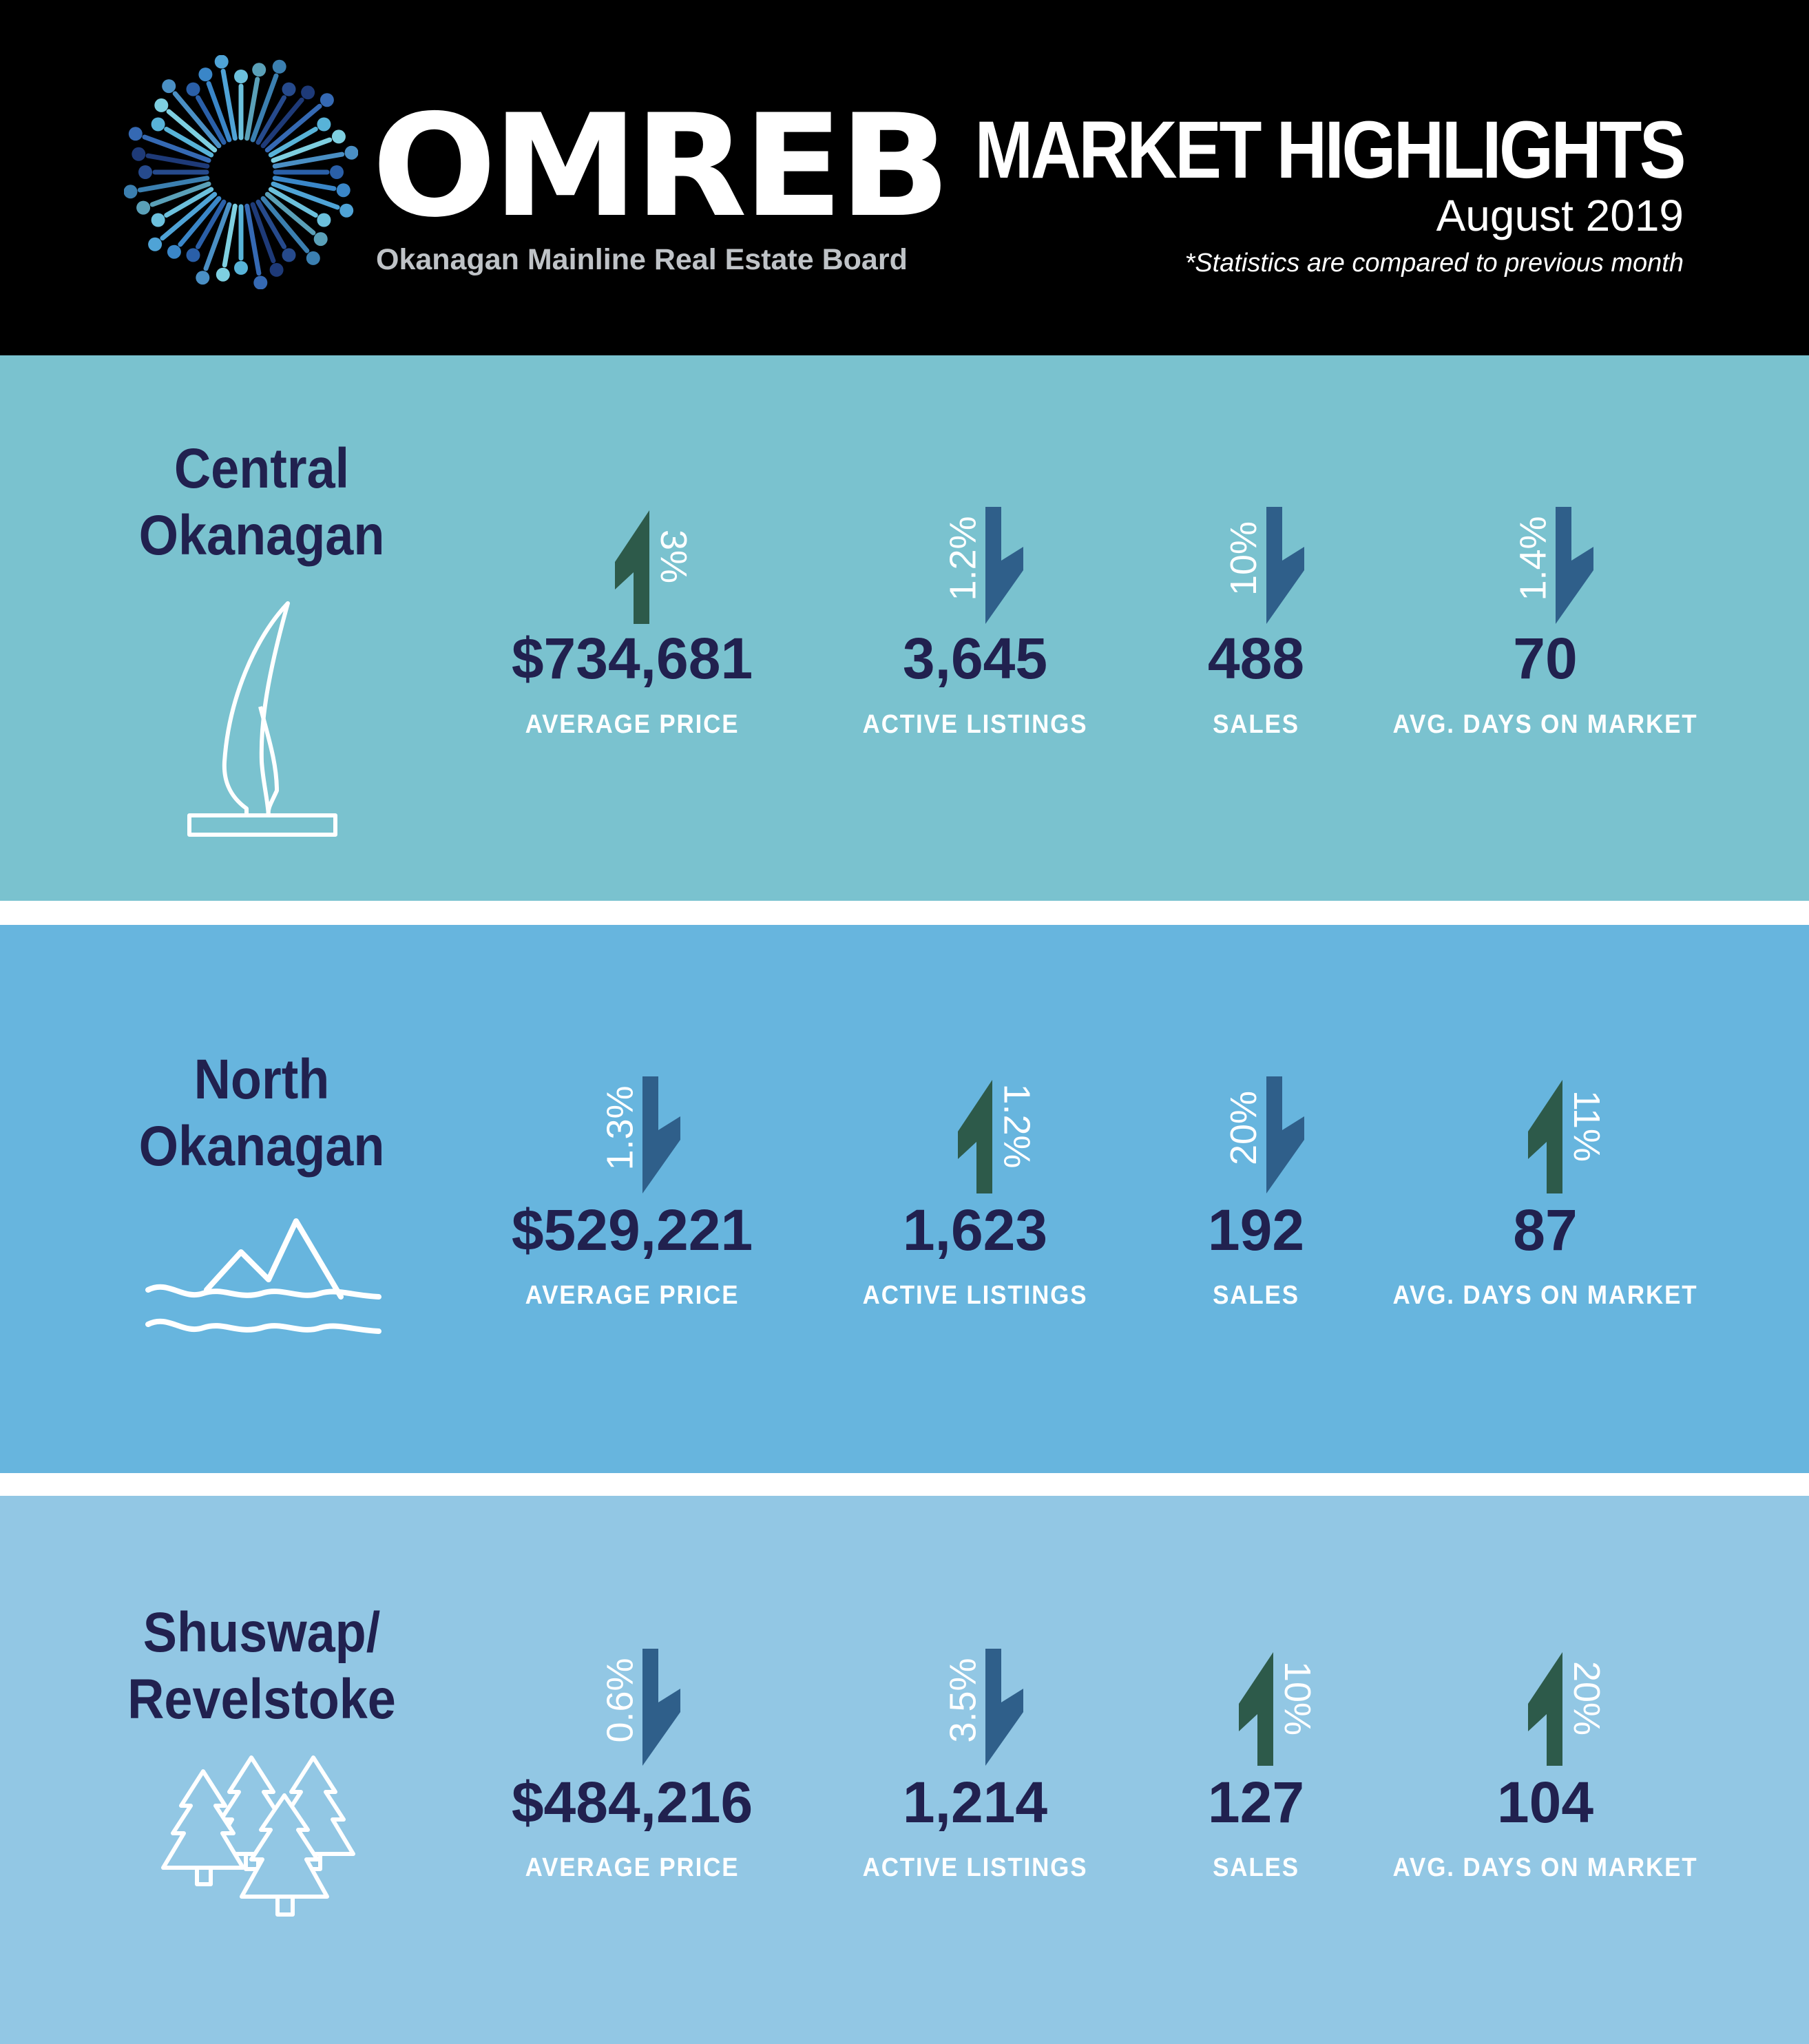 The image size is (1809, 2044). Describe the element at coordinates (1545, 1802) in the screenshot. I see `stat-value: 104` at that location.